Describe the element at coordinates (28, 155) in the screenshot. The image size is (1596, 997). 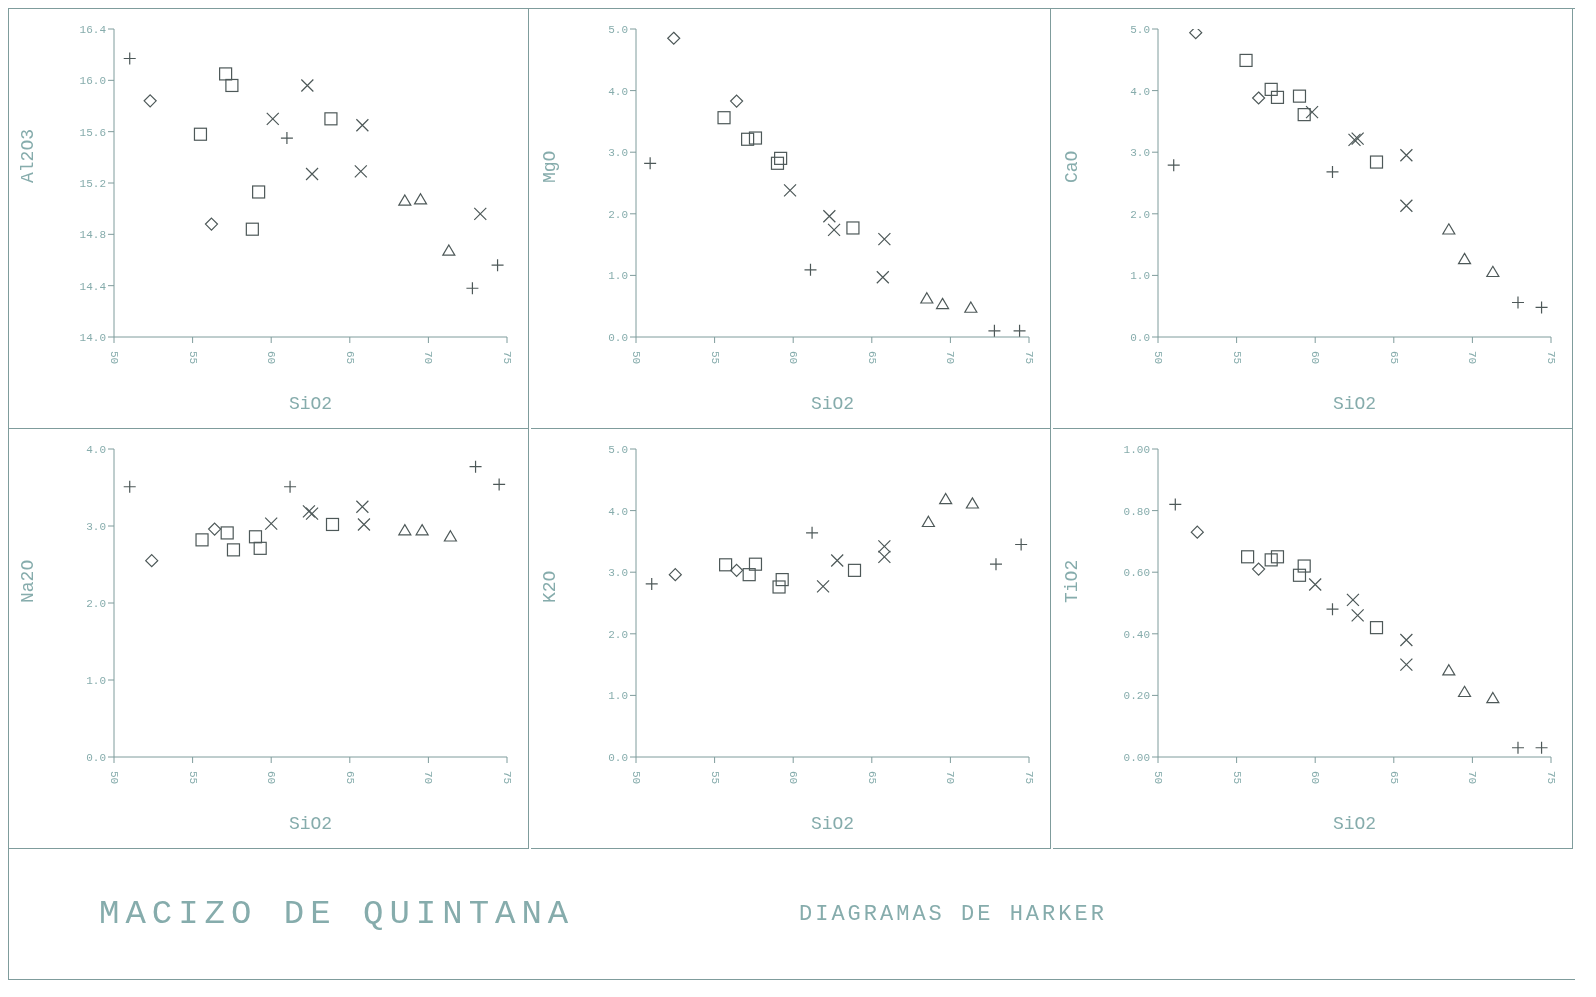
I see `y-axis-title: Al2O3` at that location.